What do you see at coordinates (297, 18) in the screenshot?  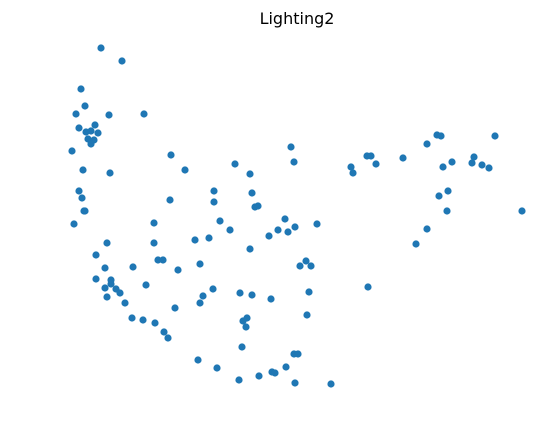 I see `chart-title: Lighting2` at bounding box center [297, 18].